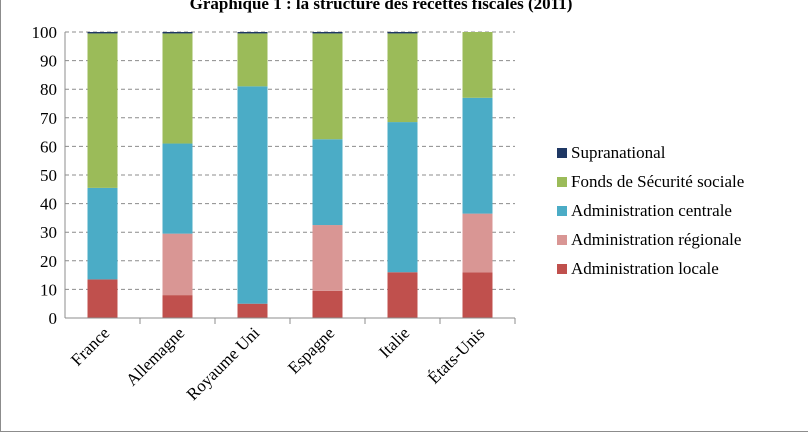  What do you see at coordinates (656, 239) in the screenshot?
I see `legend-label: Administration régionale` at bounding box center [656, 239].